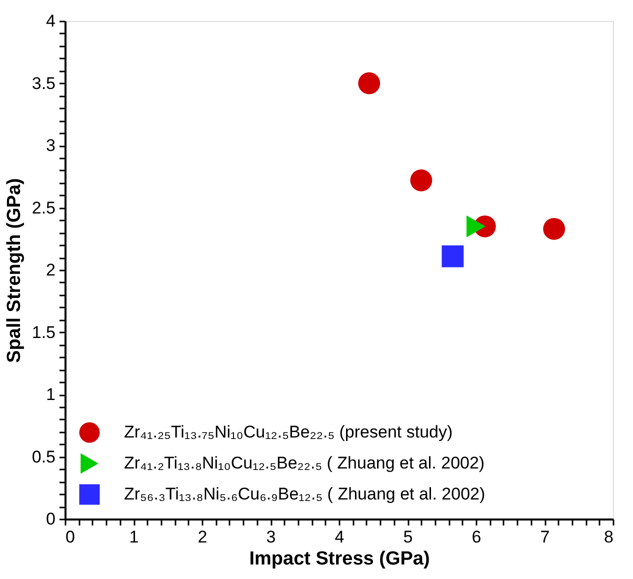 Image resolution: width=633 pixels, height=579 pixels. I want to click on x-tick-label: 6, so click(477, 537).